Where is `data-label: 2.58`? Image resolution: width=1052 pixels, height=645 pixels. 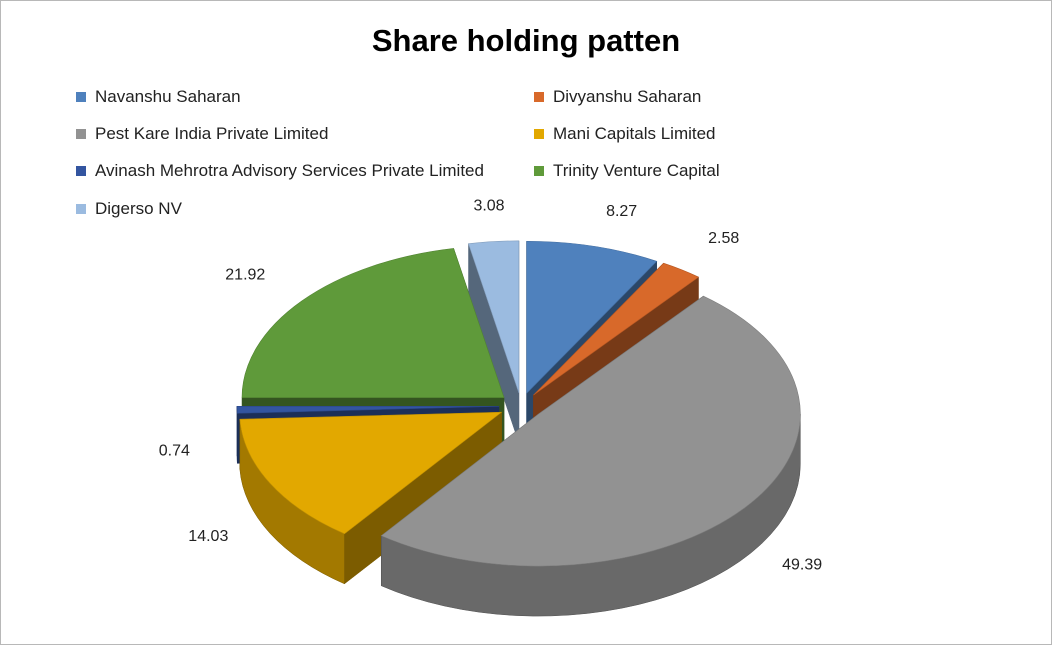
data-label: 2.58 is located at coordinates (723, 238).